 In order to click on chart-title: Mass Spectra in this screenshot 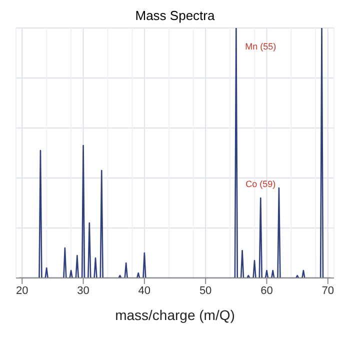, I will do `click(175, 16)`.